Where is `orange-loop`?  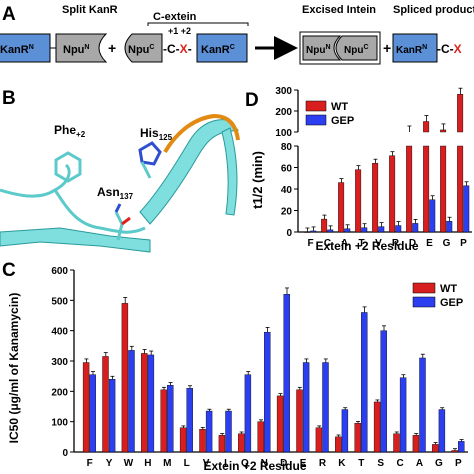
orange-loop is located at coordinates (201, 133).